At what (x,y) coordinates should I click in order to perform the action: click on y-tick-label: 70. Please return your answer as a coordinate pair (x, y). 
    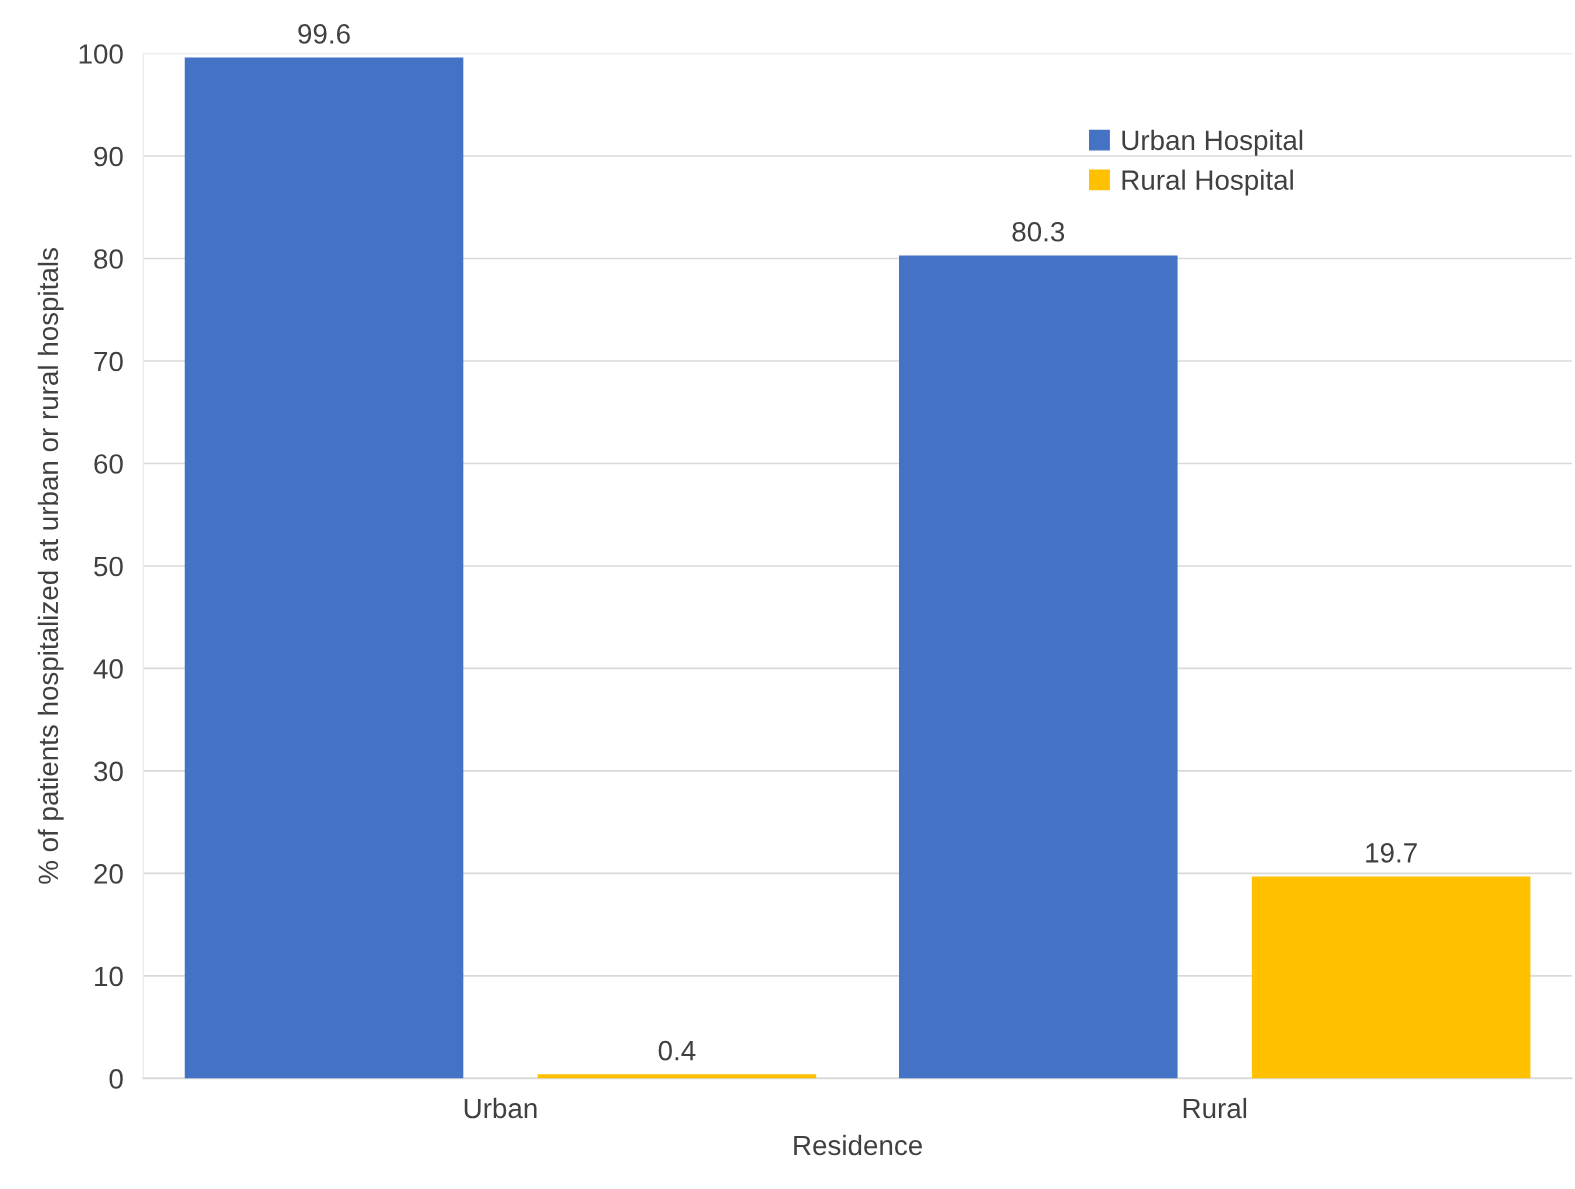
    Looking at the image, I should click on (108, 361).